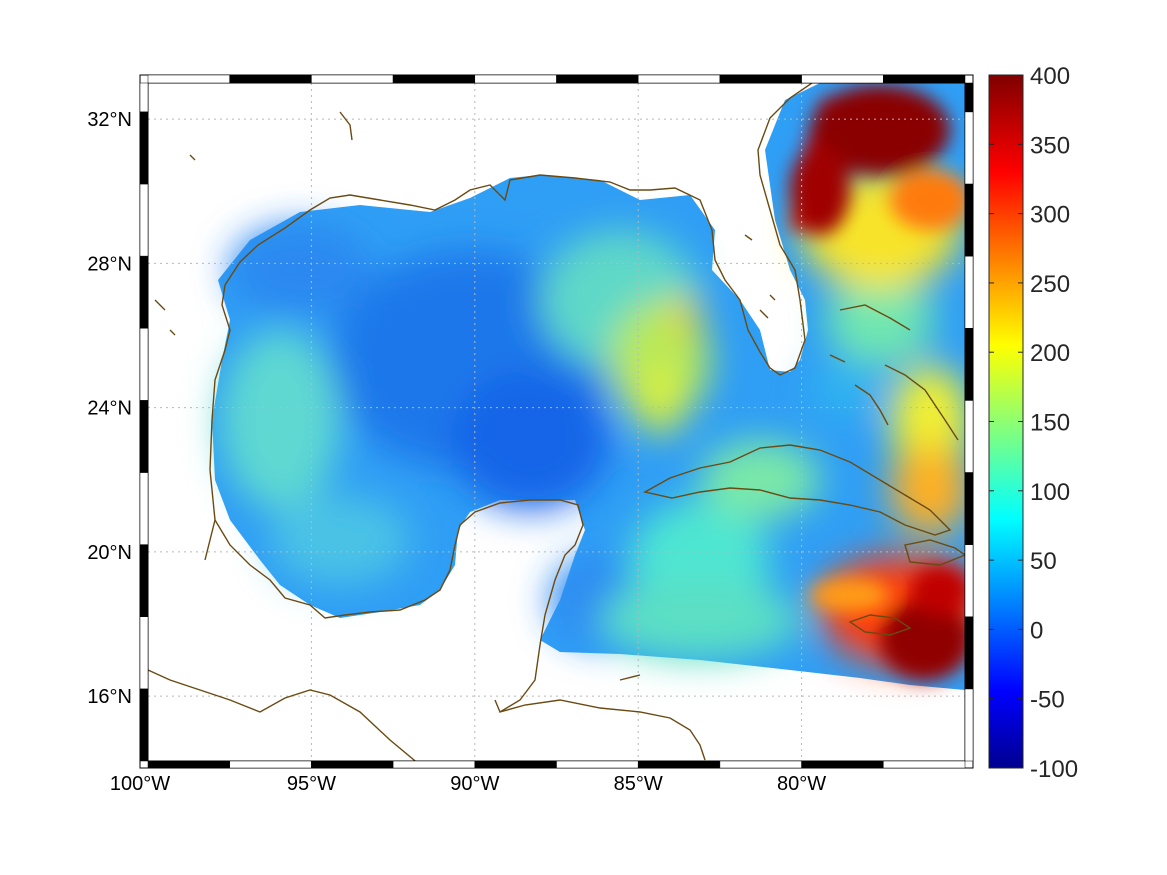  What do you see at coordinates (1050, 76) in the screenshot?
I see `colorbar-tick-label: 400` at bounding box center [1050, 76].